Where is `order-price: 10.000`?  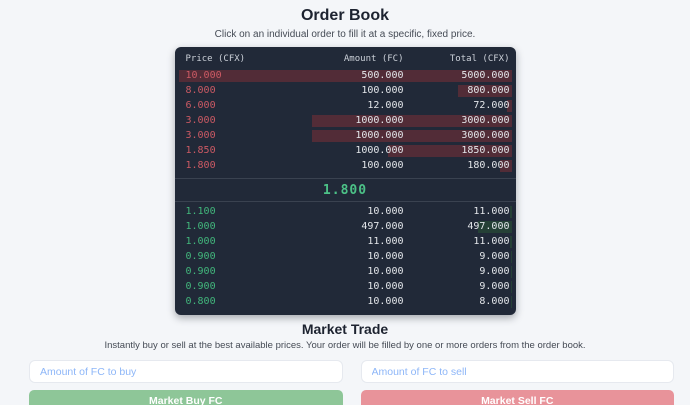
order-price: 10.000 is located at coordinates (203, 75).